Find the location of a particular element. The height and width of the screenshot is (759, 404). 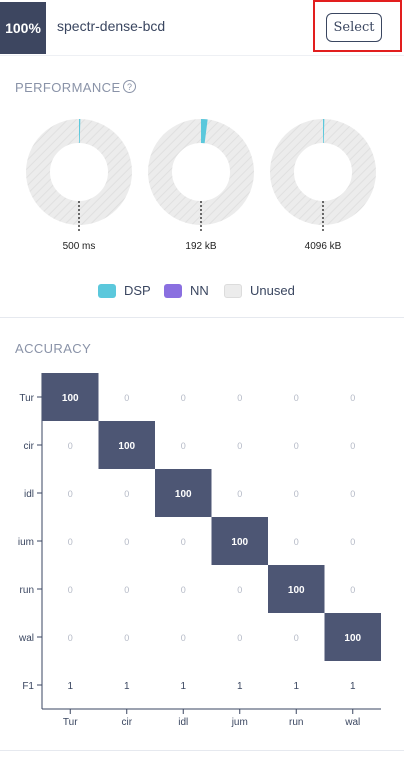

legend-dsp-swatch is located at coordinates (107, 290).